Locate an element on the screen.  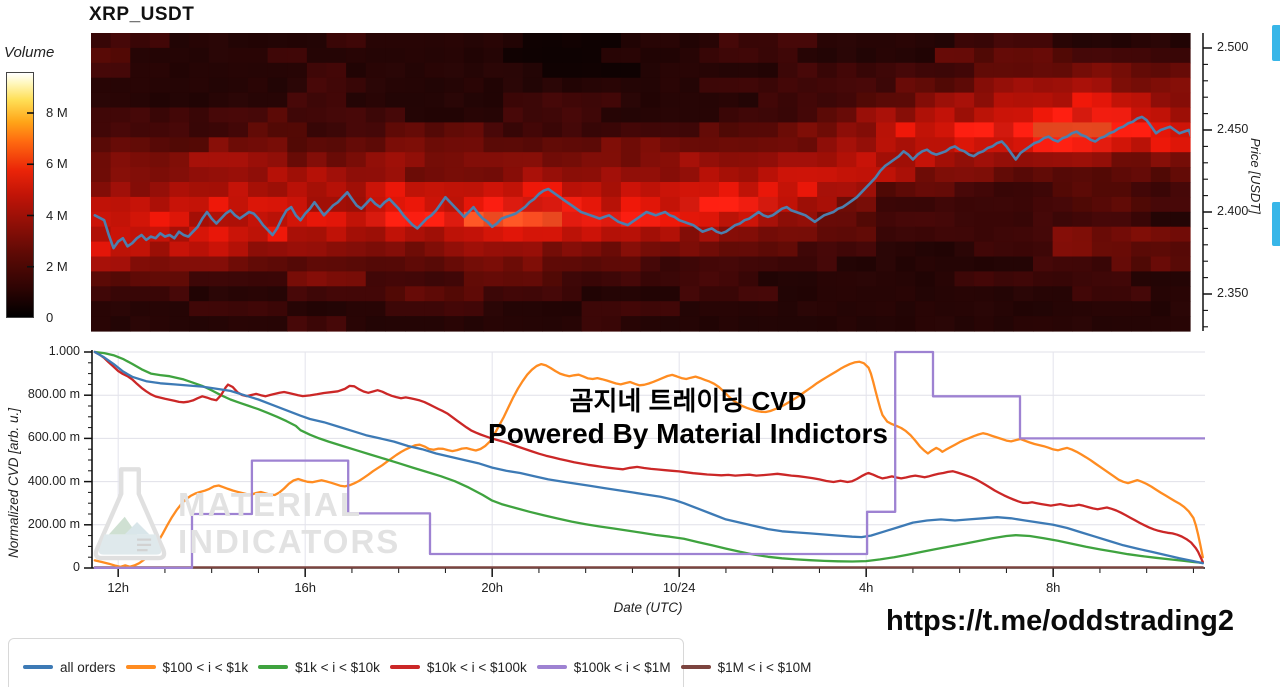
legend-item-0: all orders is located at coordinates (69, 667).